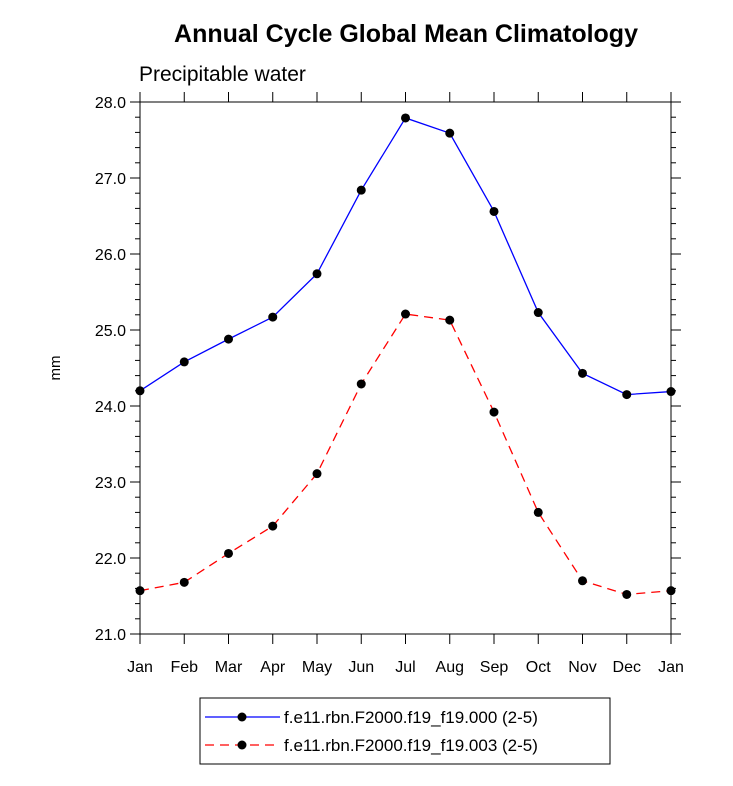 The width and height of the screenshot is (733, 786). Describe the element at coordinates (110, 635) in the screenshot. I see `y-tick-label: 21.0` at that location.